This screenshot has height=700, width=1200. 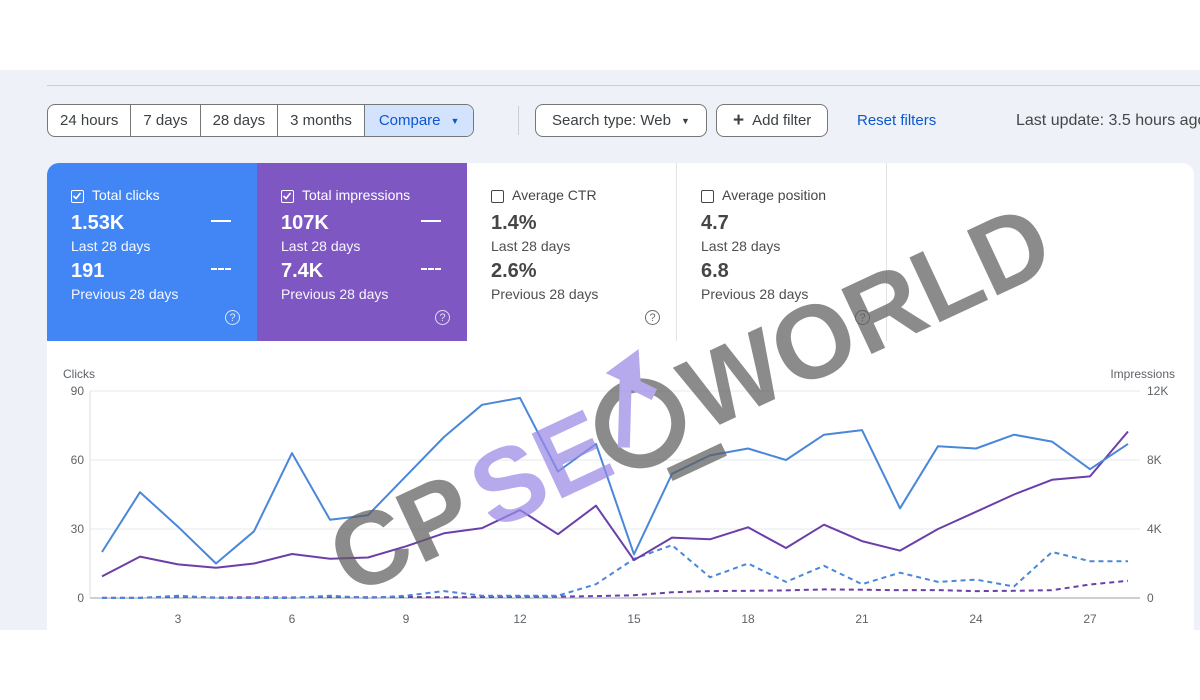 What do you see at coordinates (897, 120) in the screenshot?
I see `reset-filters-link: Reset filters` at bounding box center [897, 120].